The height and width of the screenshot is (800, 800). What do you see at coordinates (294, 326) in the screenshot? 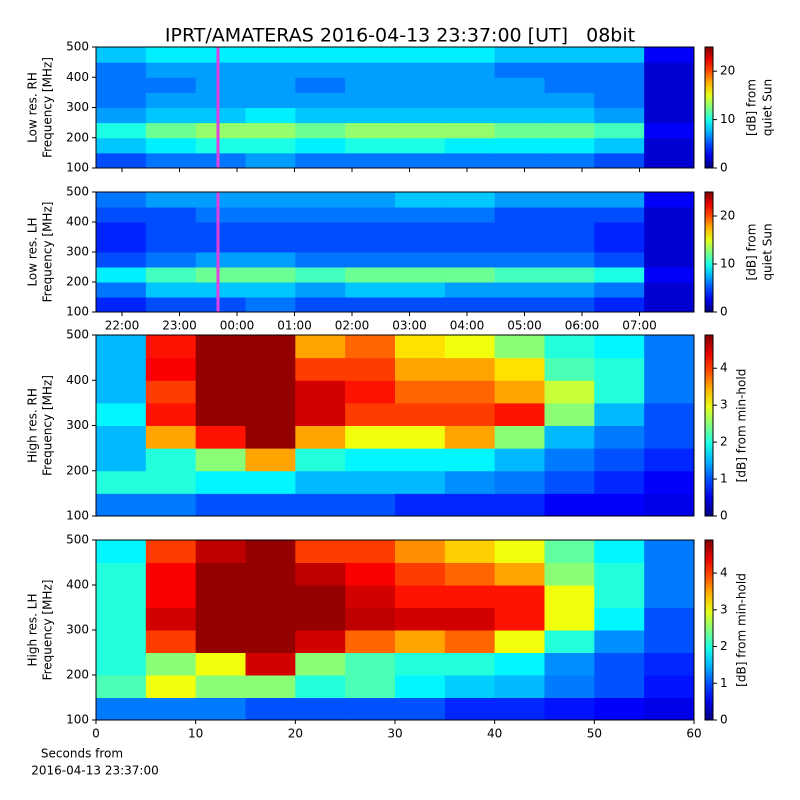
I see `x-tick-label: 01:00` at bounding box center [294, 326].